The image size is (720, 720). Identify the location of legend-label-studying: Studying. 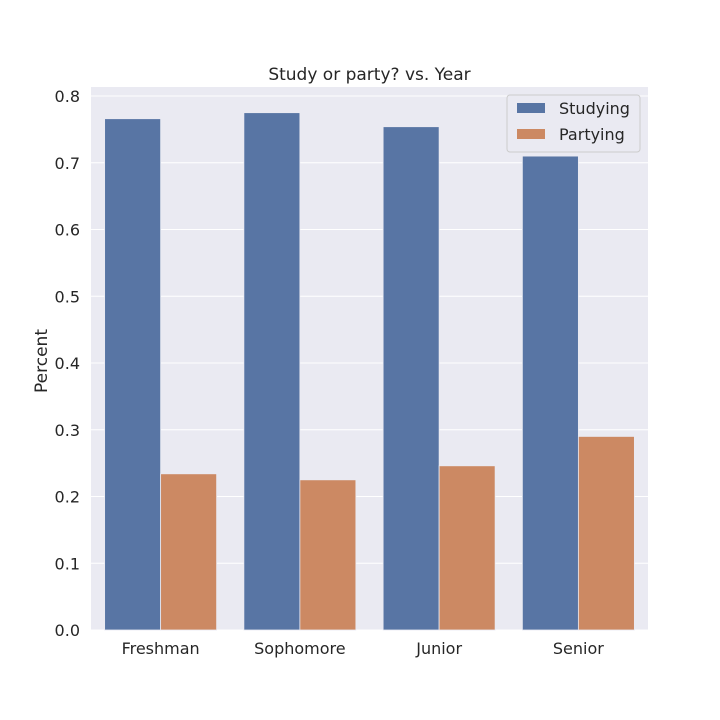
(594, 108).